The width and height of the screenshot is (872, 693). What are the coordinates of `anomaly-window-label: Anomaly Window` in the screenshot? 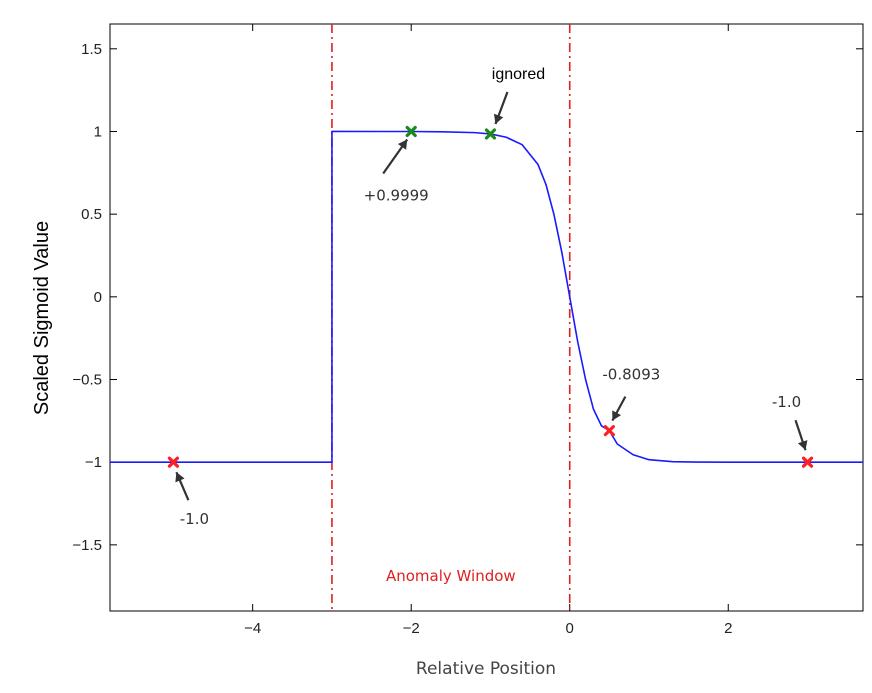 It's located at (451, 576).